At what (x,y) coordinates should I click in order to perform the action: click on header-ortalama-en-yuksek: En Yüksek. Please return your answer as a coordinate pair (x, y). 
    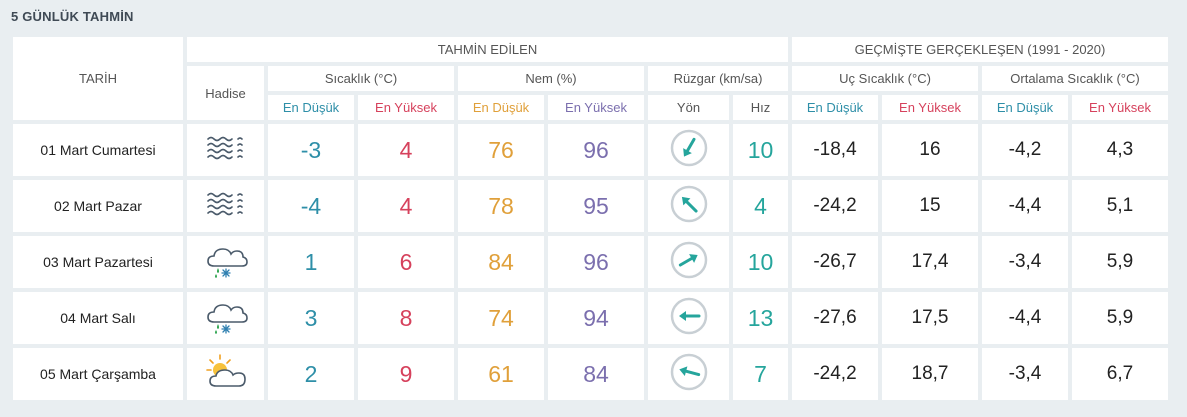
    Looking at the image, I should click on (1120, 107).